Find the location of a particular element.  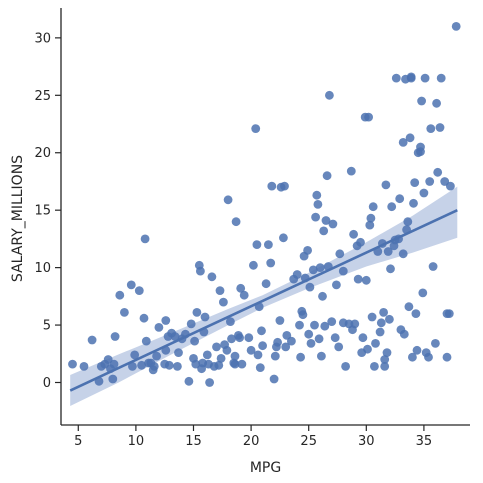

y-tick-label: 30 is located at coordinates (42, 38).